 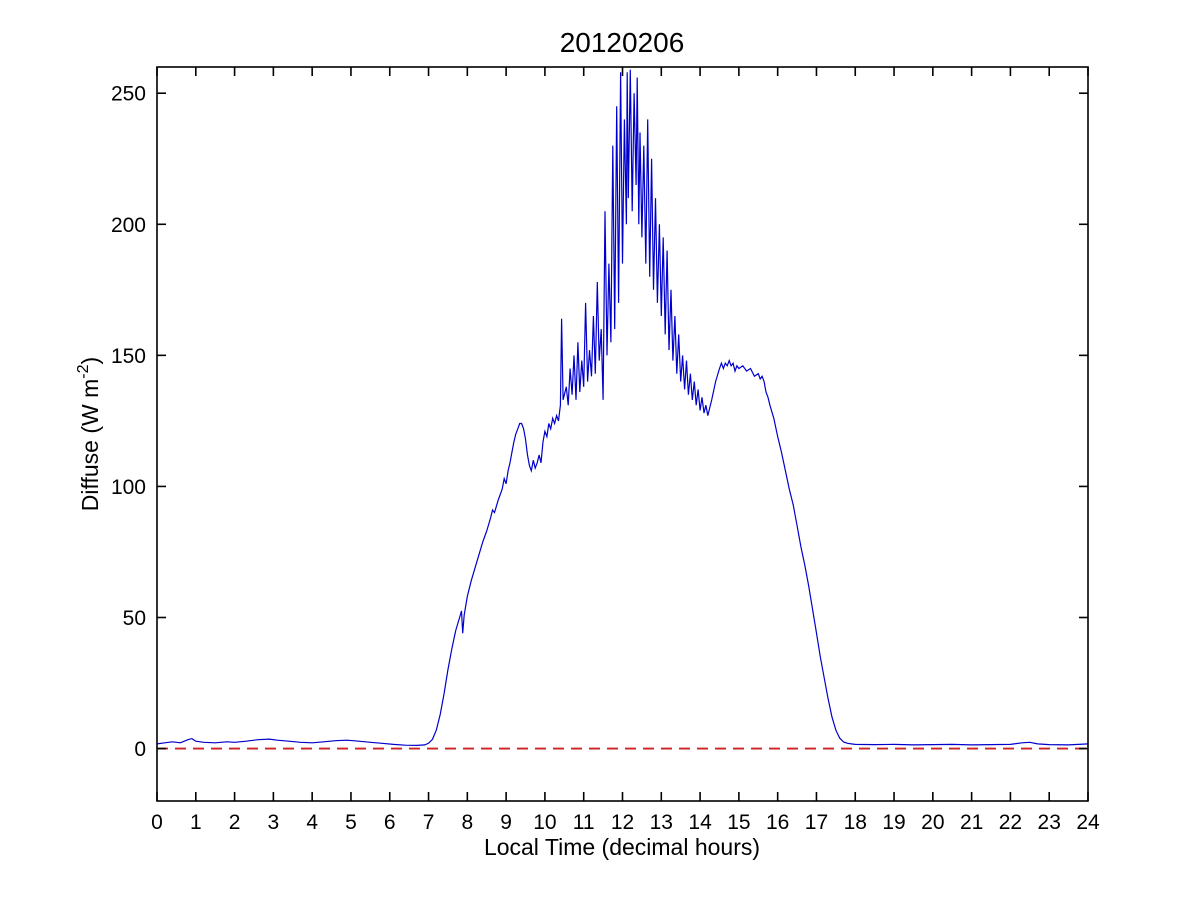 What do you see at coordinates (1010, 822) in the screenshot?
I see `x-tick-label: 22` at bounding box center [1010, 822].